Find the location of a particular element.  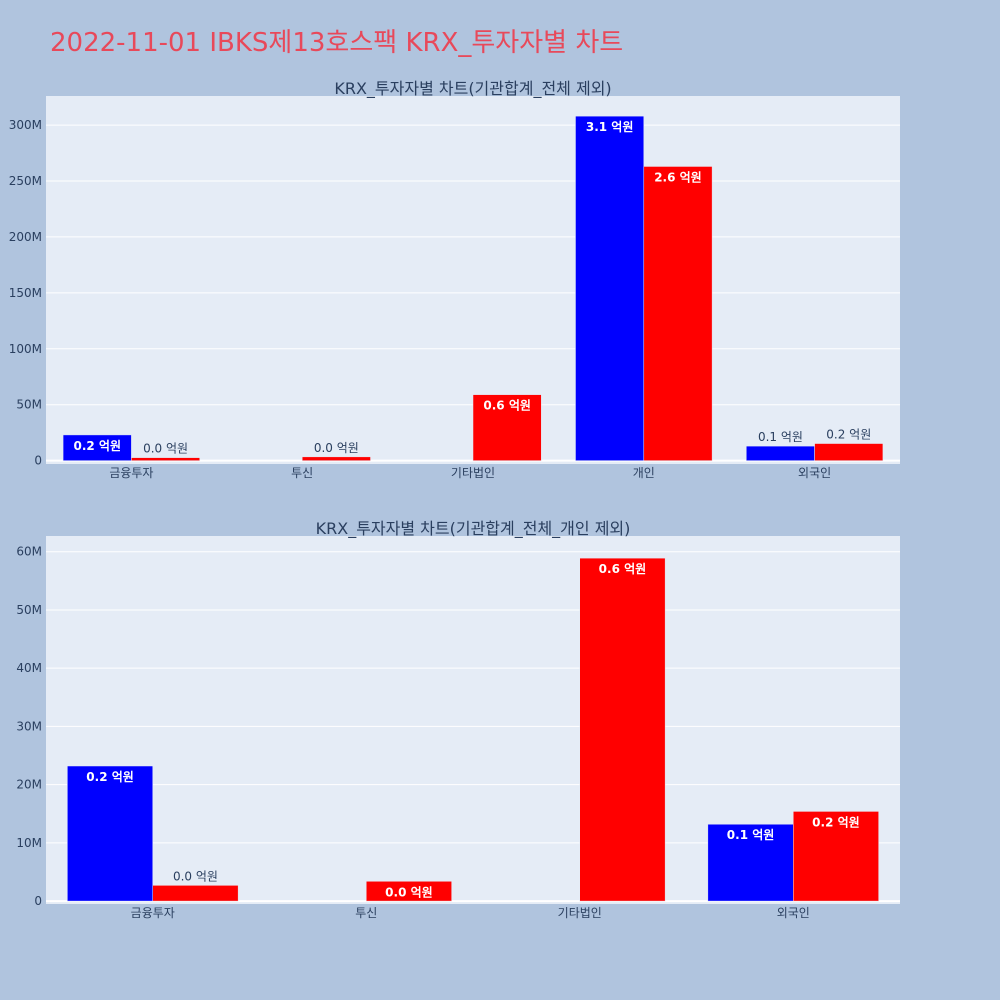

y-tick-label: 150M is located at coordinates (25, 293).